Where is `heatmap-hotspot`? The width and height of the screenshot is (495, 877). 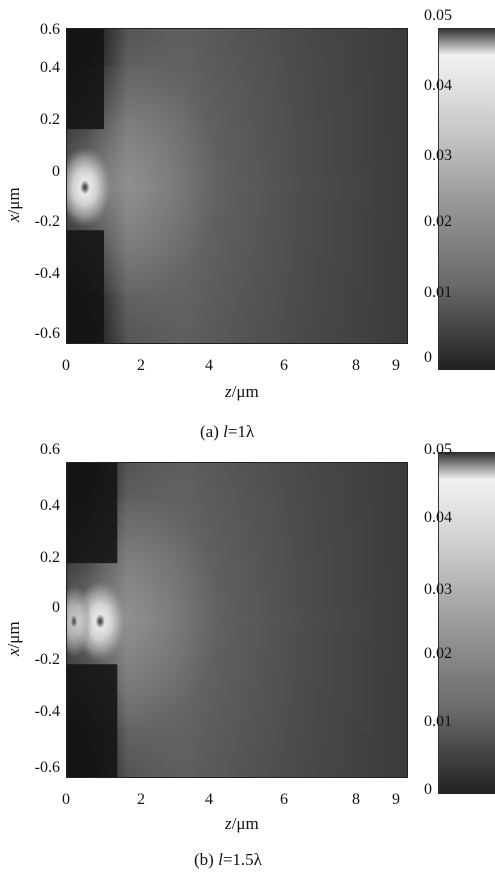
heatmap-hotspot is located at coordinates (89, 187).